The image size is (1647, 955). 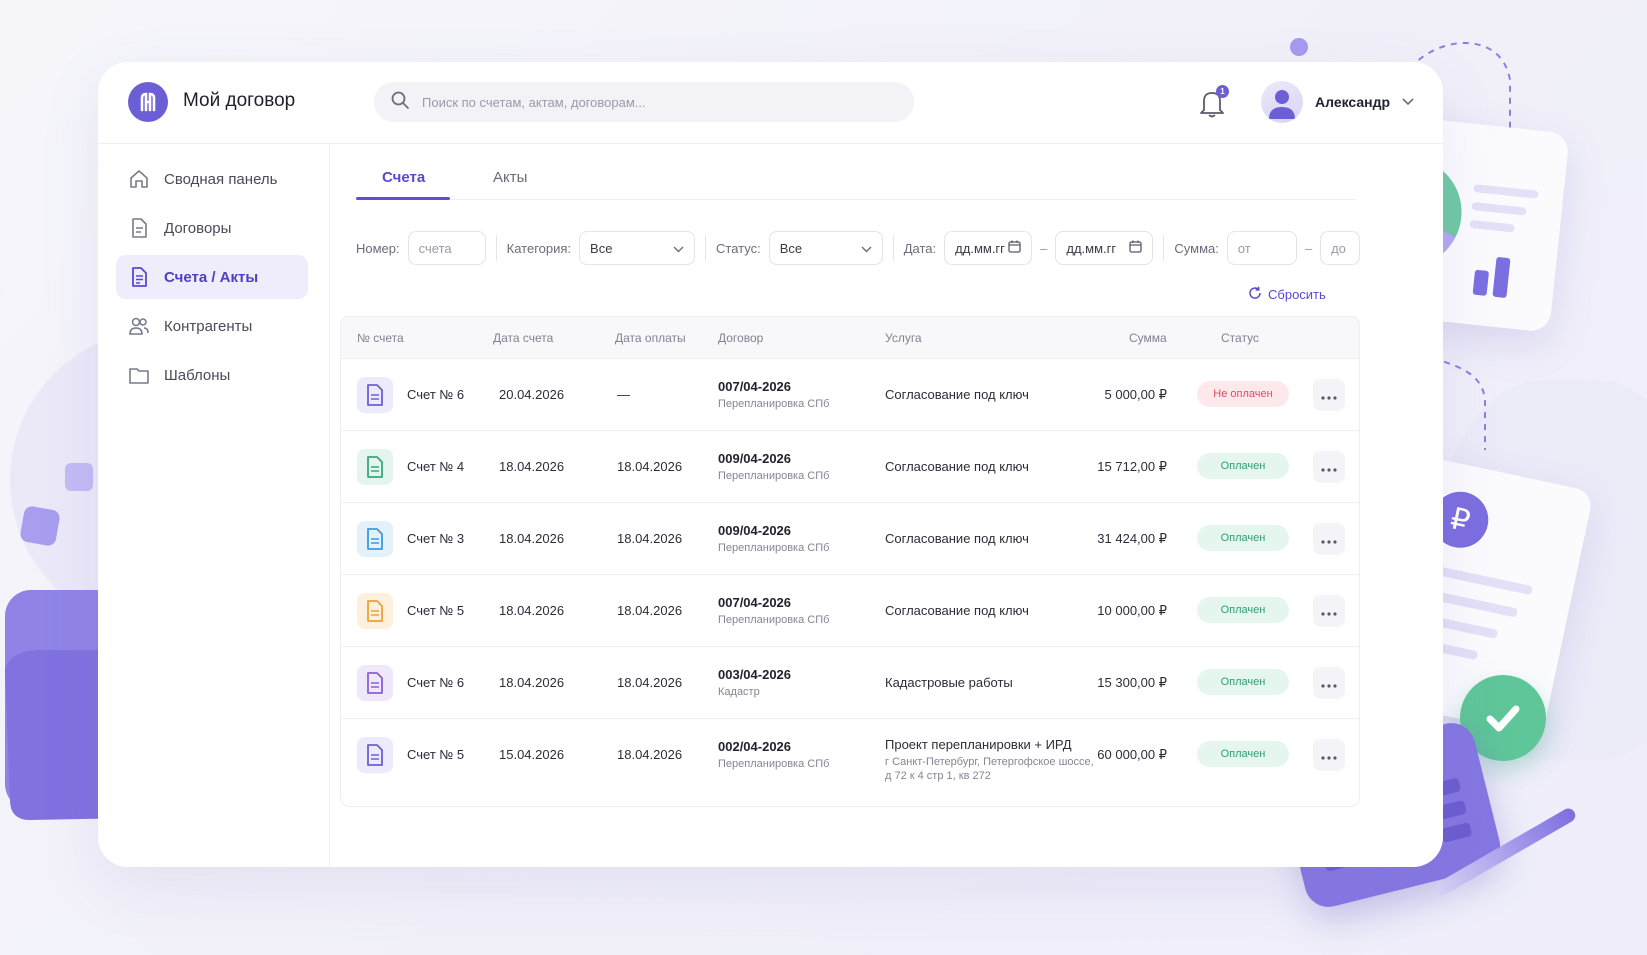 I want to click on sidebar-item-label: Счета / Акты, so click(x=211, y=277).